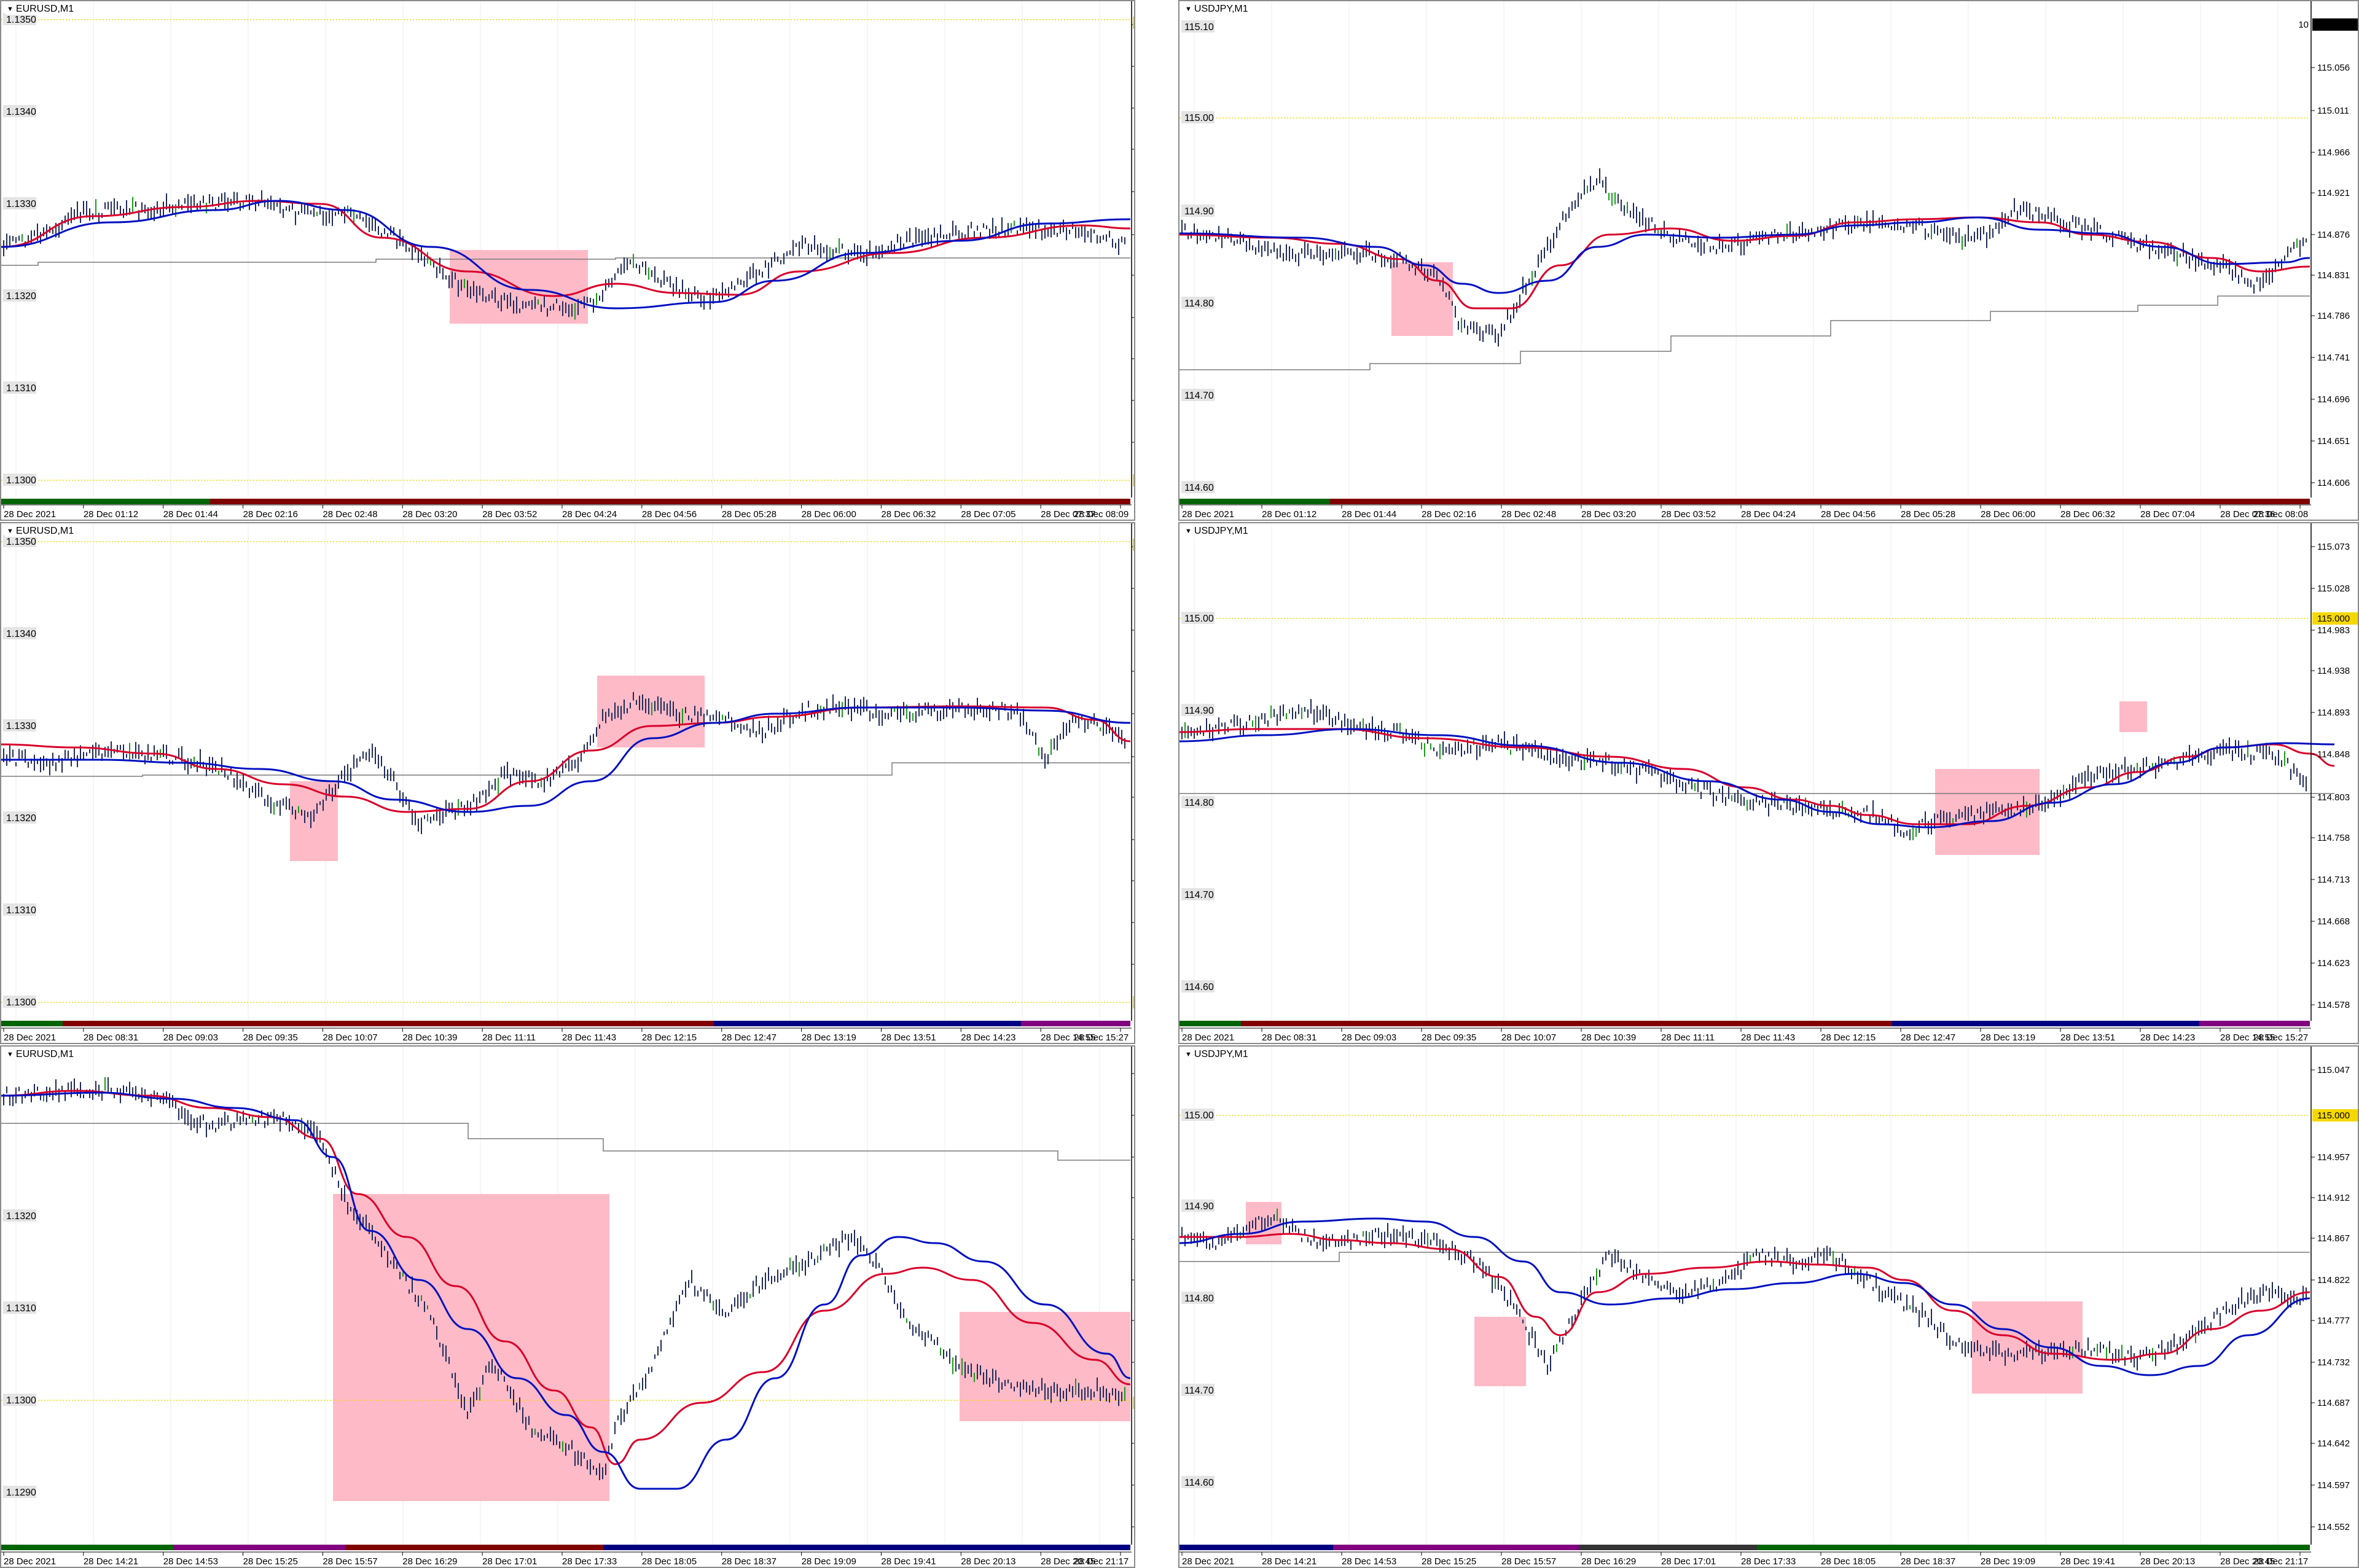 The height and width of the screenshot is (1568, 2359). What do you see at coordinates (350, 1561) in the screenshot?
I see `time-tick-label: 28 Dec 15:57` at bounding box center [350, 1561].